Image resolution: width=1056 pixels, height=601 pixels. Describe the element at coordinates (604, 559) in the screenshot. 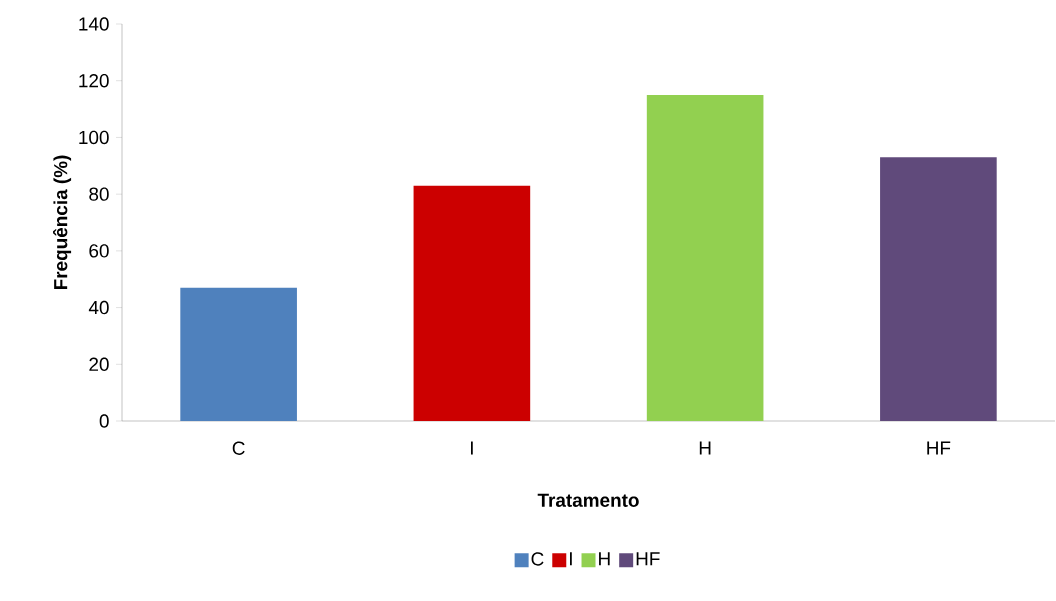

I see `legend-label: H` at that location.